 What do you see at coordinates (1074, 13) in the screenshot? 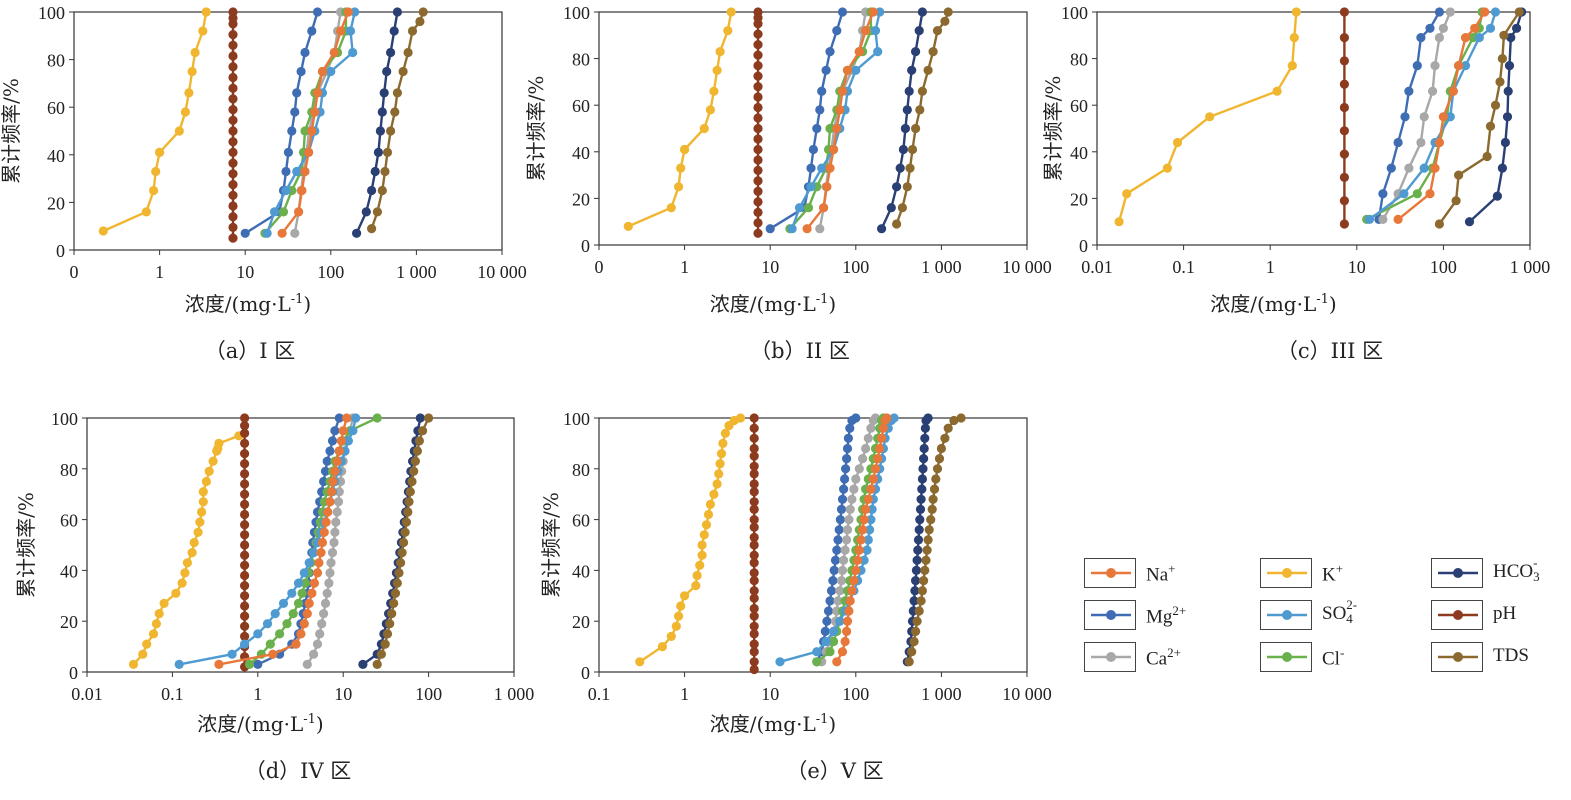
I see `y-tick-label: 100` at bounding box center [1074, 13].